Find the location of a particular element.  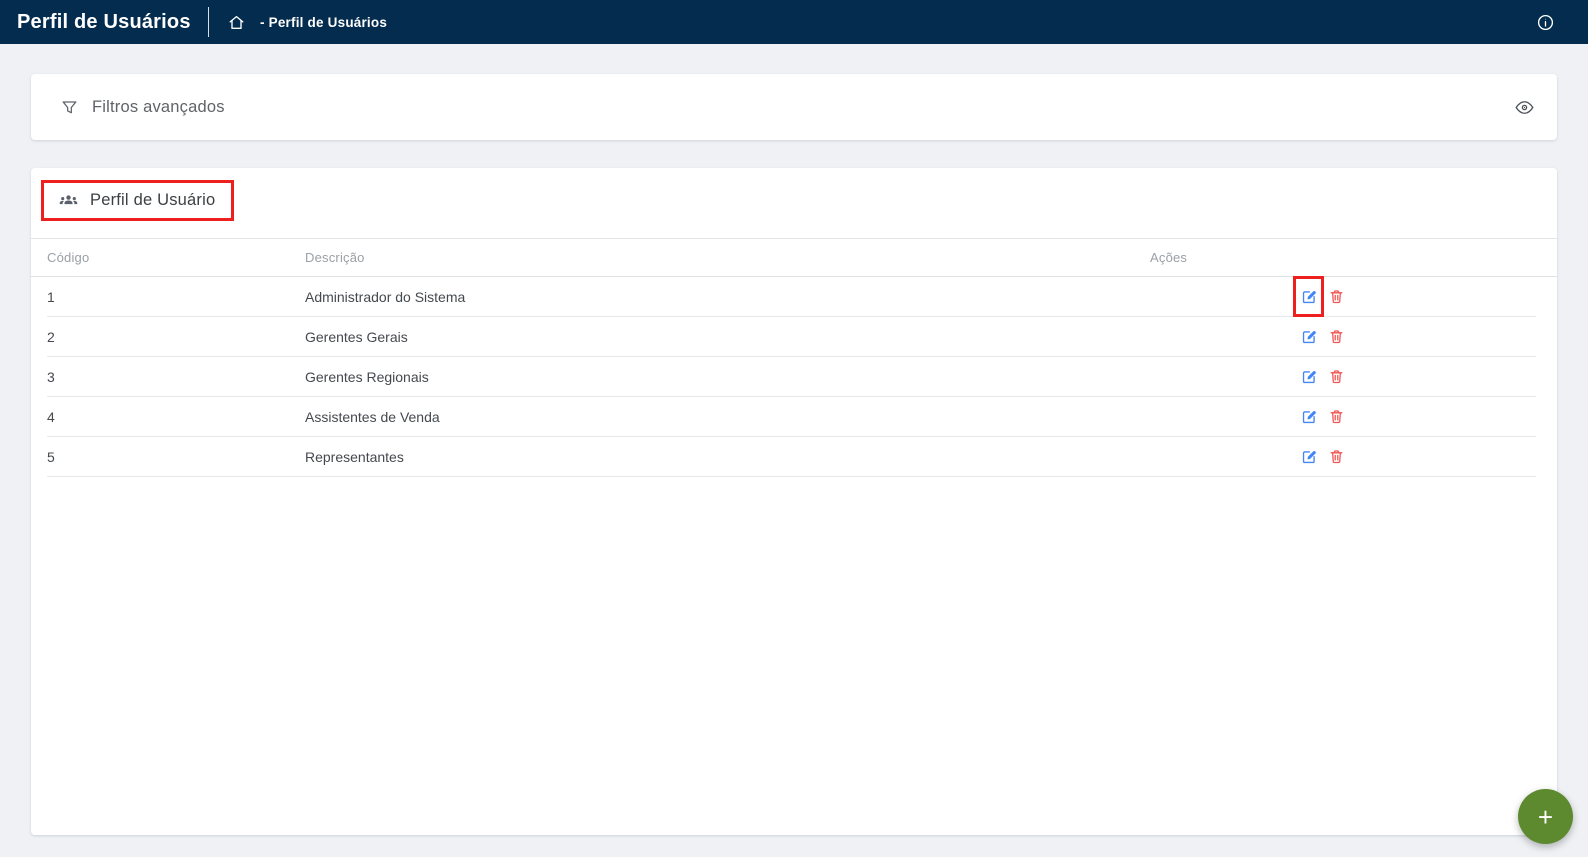

panel-title-annotation-box: Perfil de Usuário is located at coordinates (138, 200).